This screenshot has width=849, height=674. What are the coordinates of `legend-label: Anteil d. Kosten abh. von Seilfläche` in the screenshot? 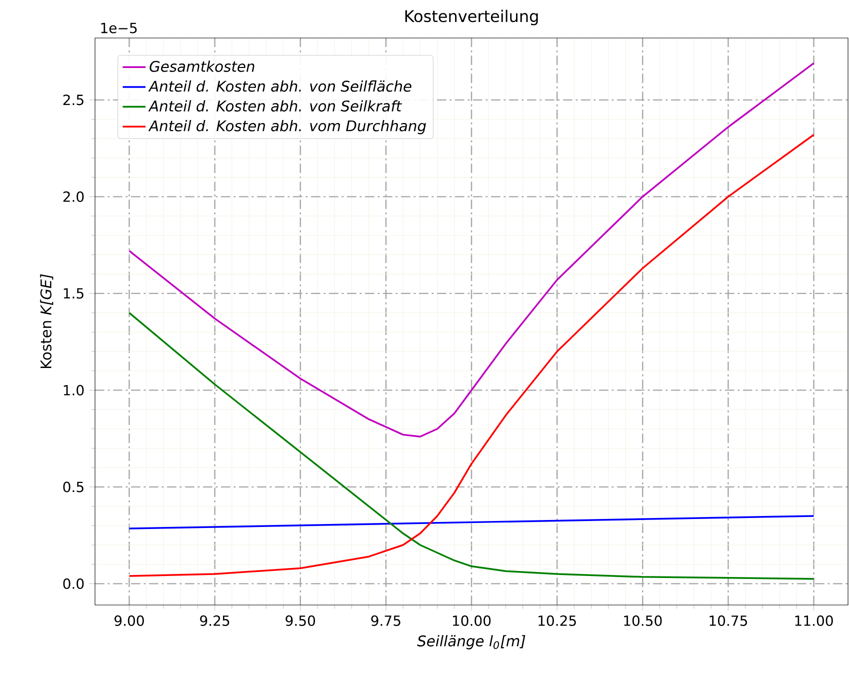 It's located at (280, 86).